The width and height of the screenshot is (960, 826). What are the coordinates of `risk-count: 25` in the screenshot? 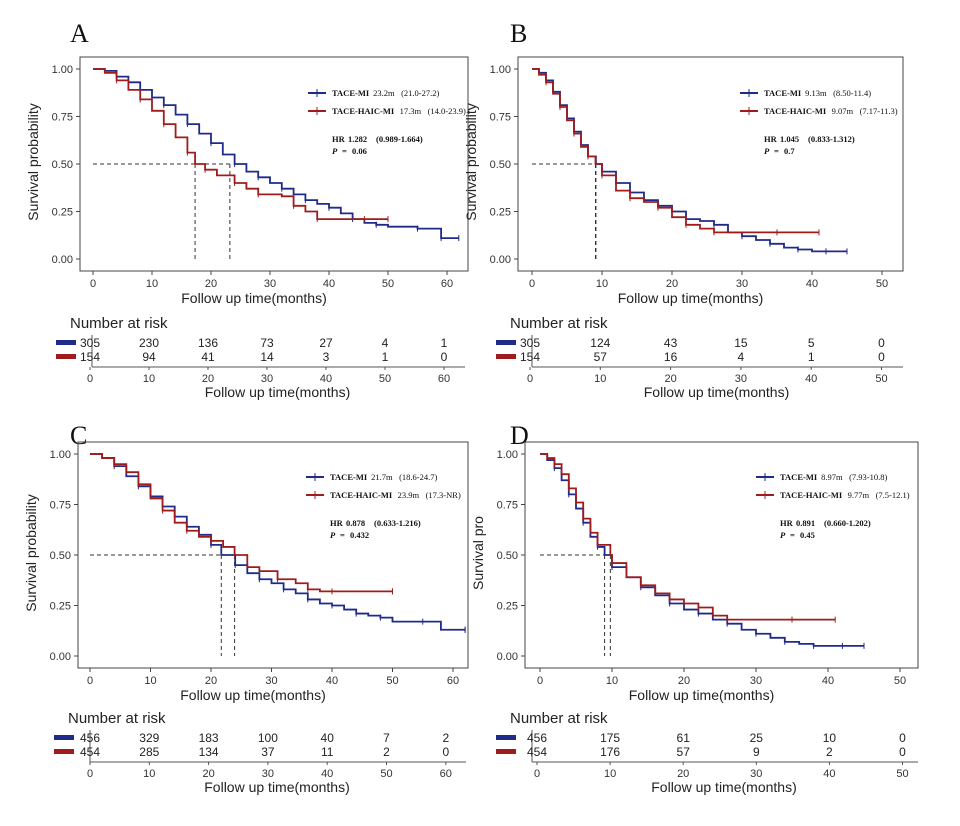 It's located at (757, 738).